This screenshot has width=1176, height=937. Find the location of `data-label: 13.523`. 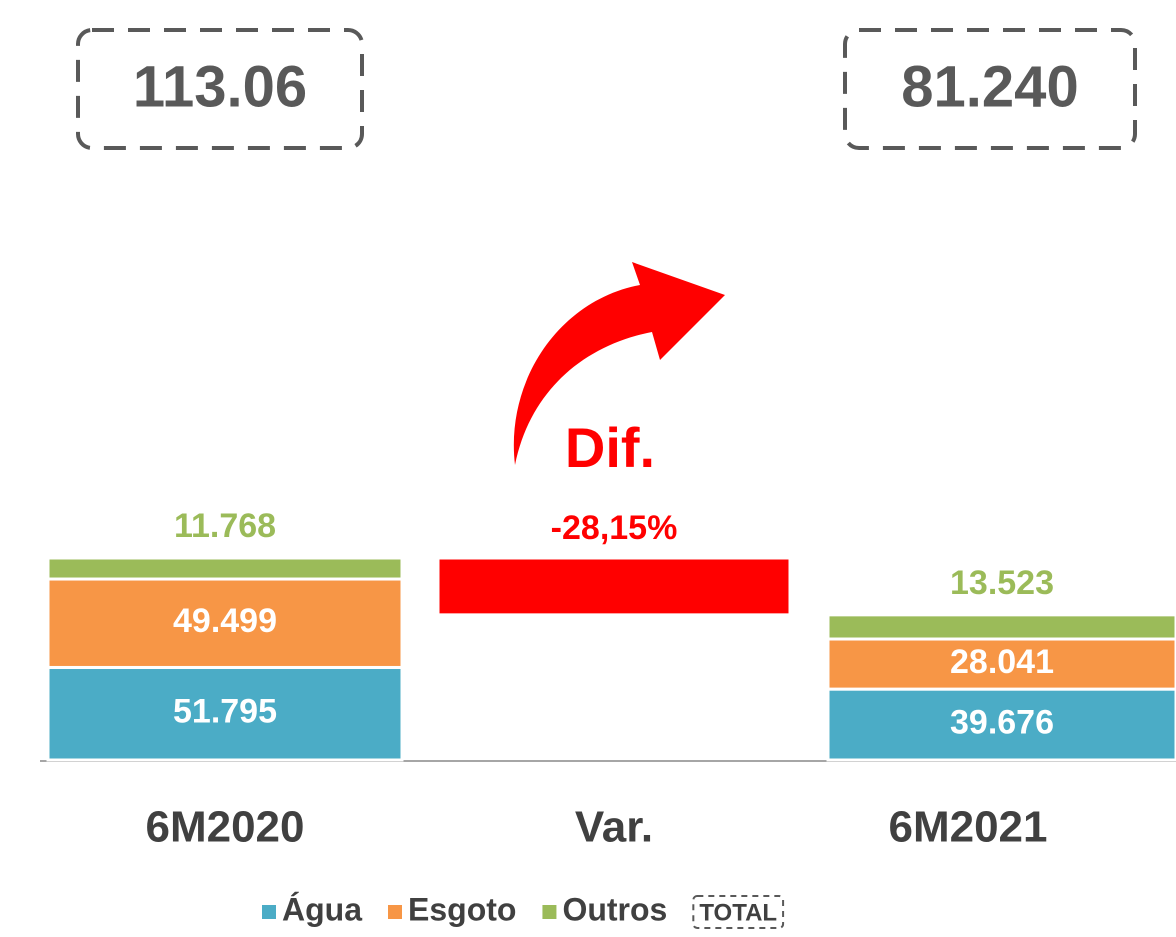

data-label: 13.523 is located at coordinates (1002, 583).